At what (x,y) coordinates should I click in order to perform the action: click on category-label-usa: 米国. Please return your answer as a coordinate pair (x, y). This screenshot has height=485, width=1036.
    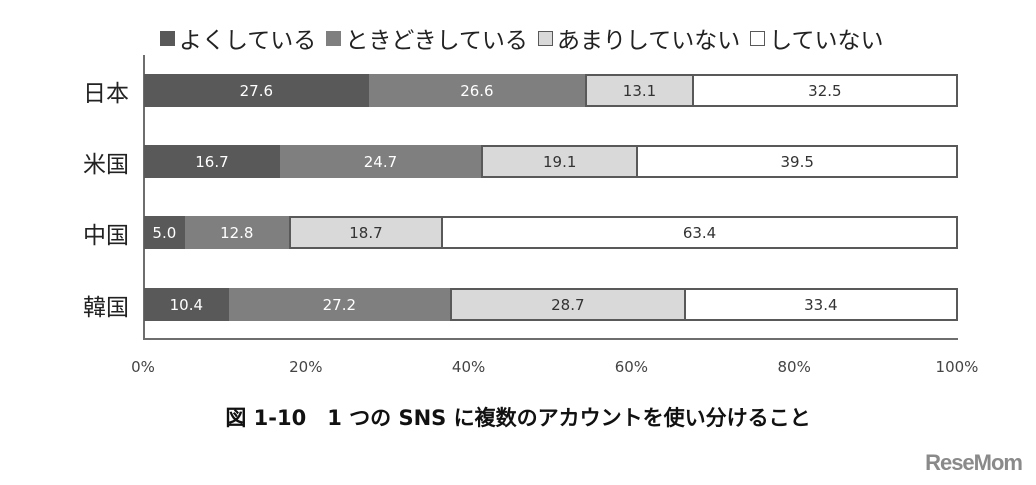
    Looking at the image, I should click on (106, 165).